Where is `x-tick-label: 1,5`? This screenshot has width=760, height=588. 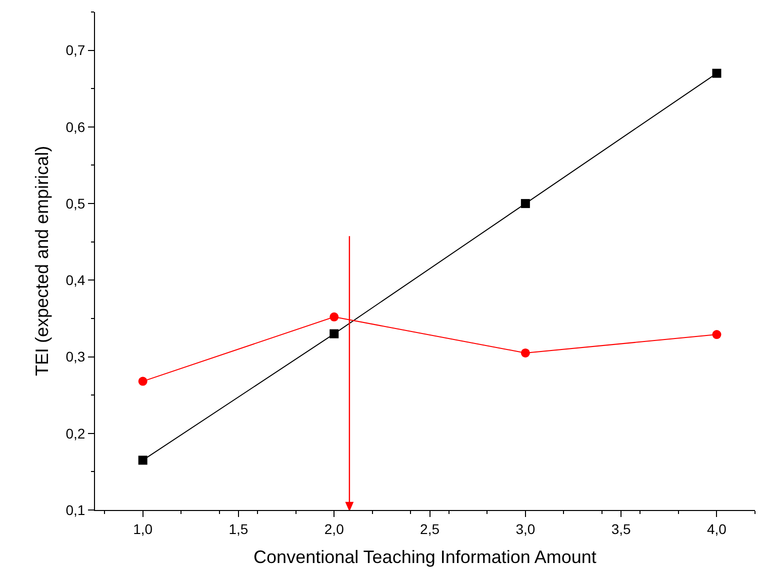 x-tick-label: 1,5 is located at coordinates (238, 528).